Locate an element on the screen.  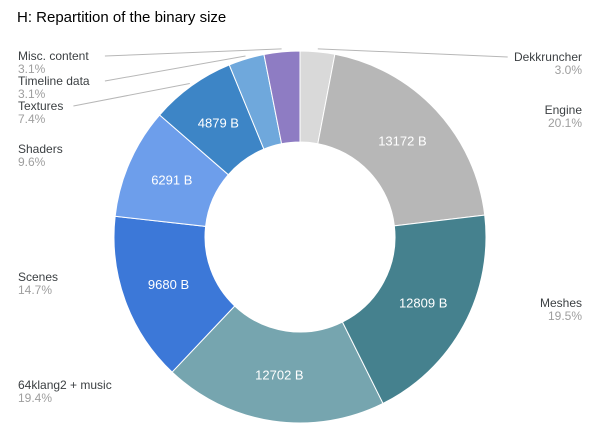
slice-value-label-scenes: 9680 B is located at coordinates (168, 284).